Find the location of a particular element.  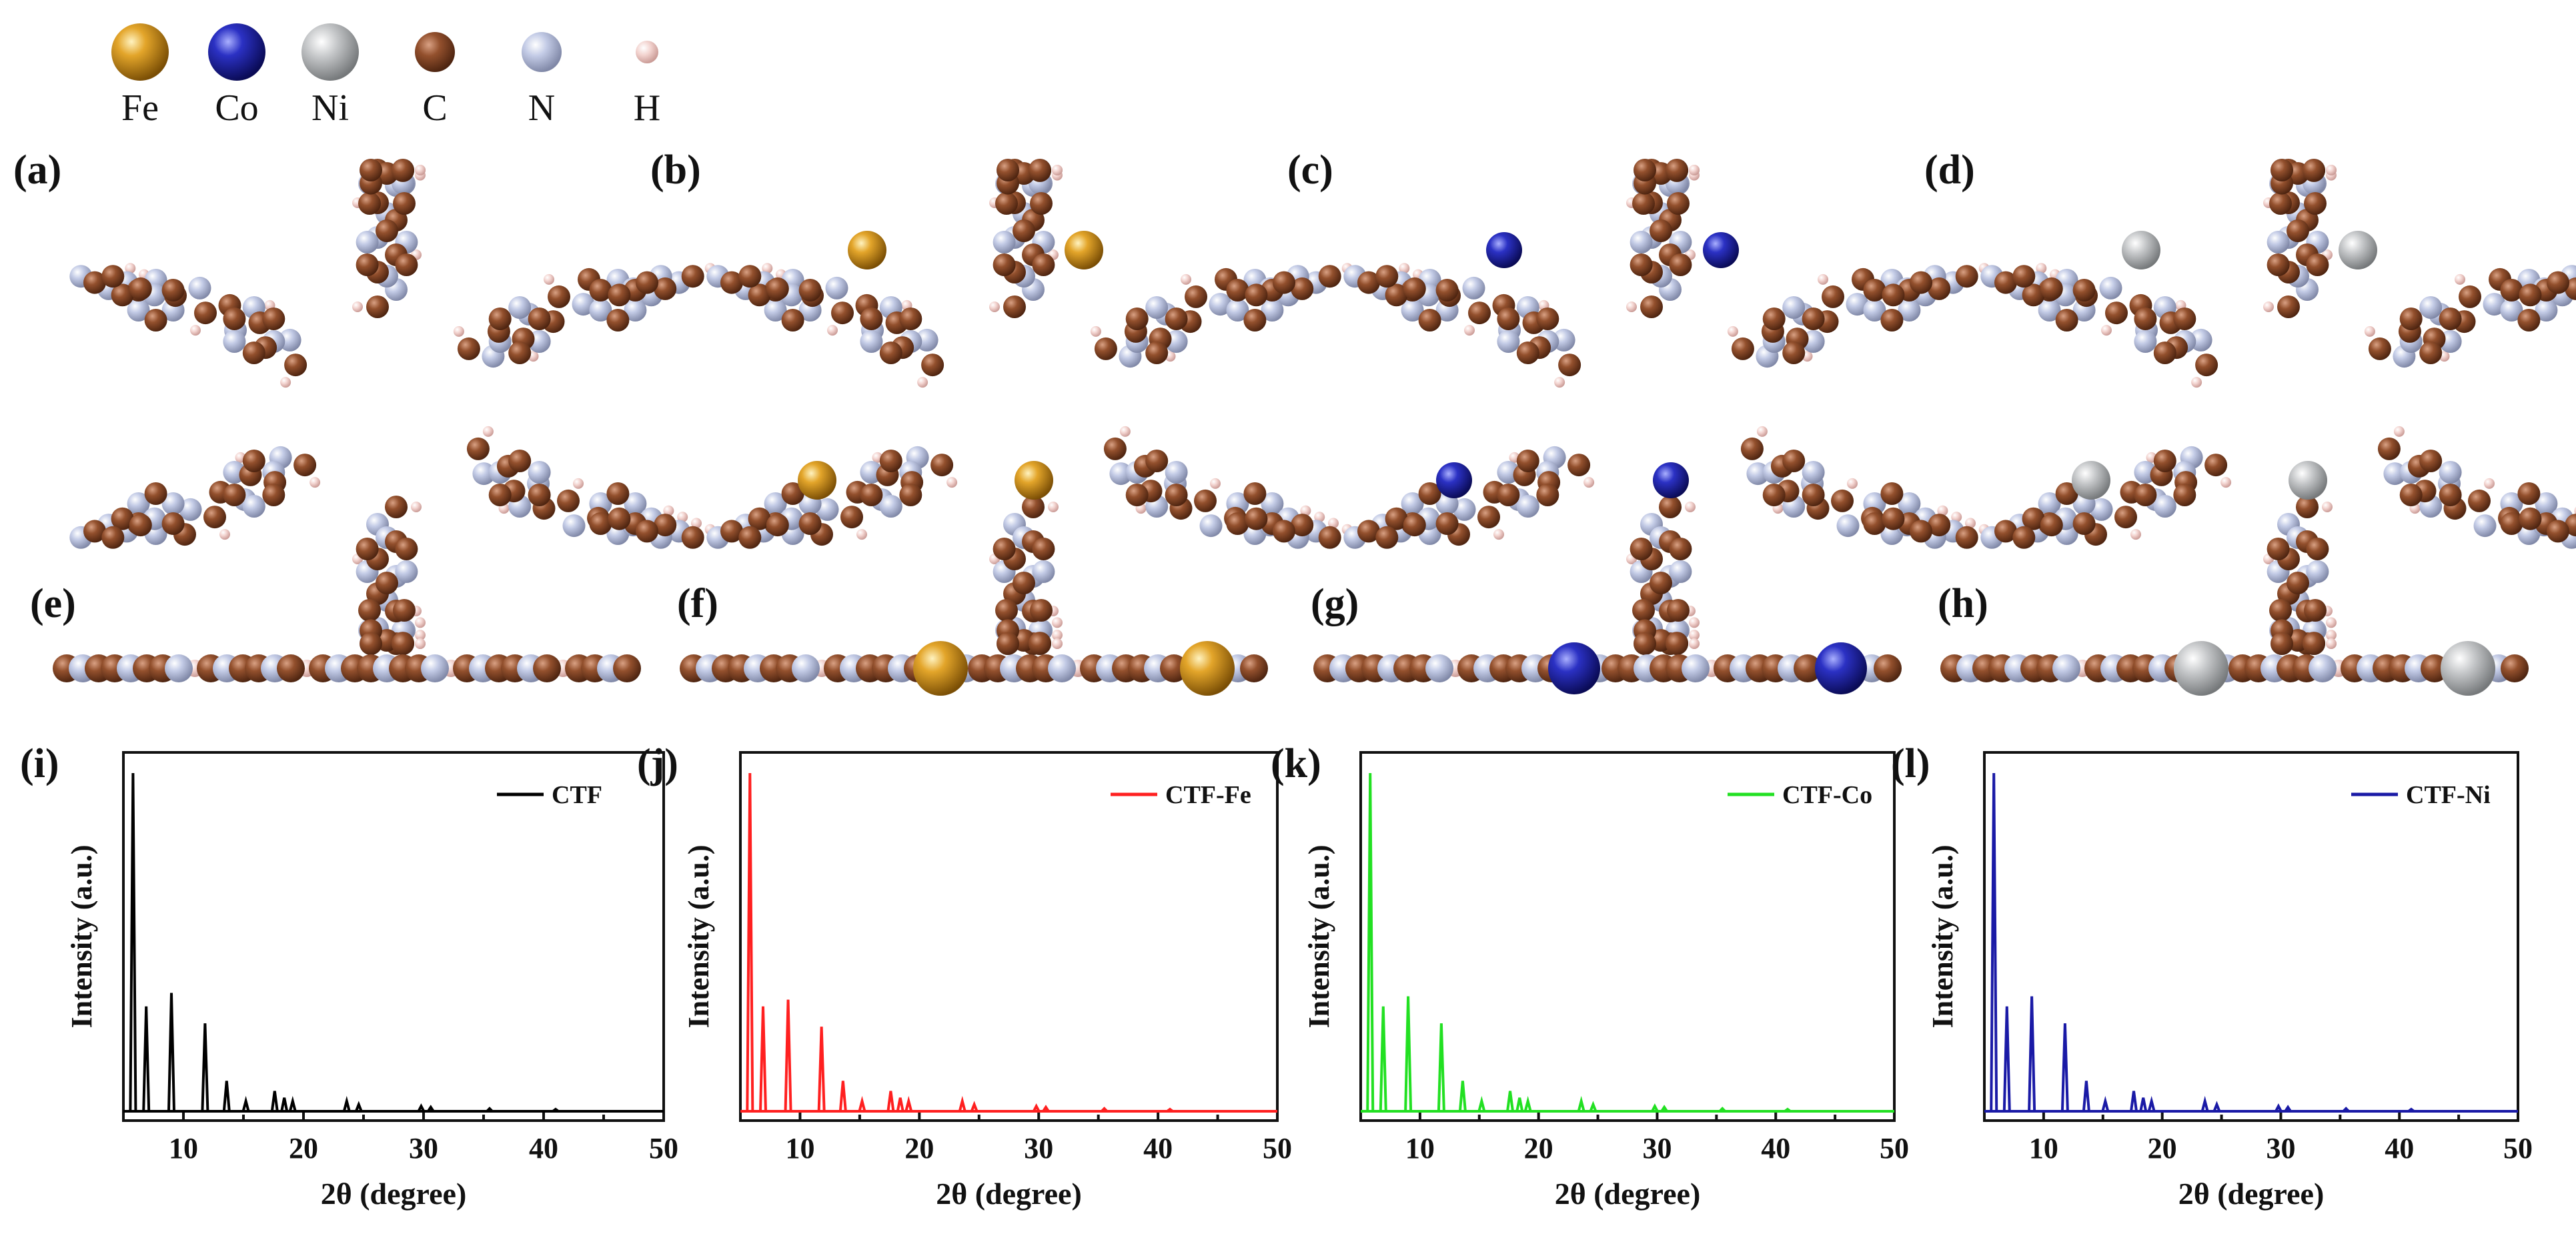

structure-side-view-g is located at coordinates (1608, 668).